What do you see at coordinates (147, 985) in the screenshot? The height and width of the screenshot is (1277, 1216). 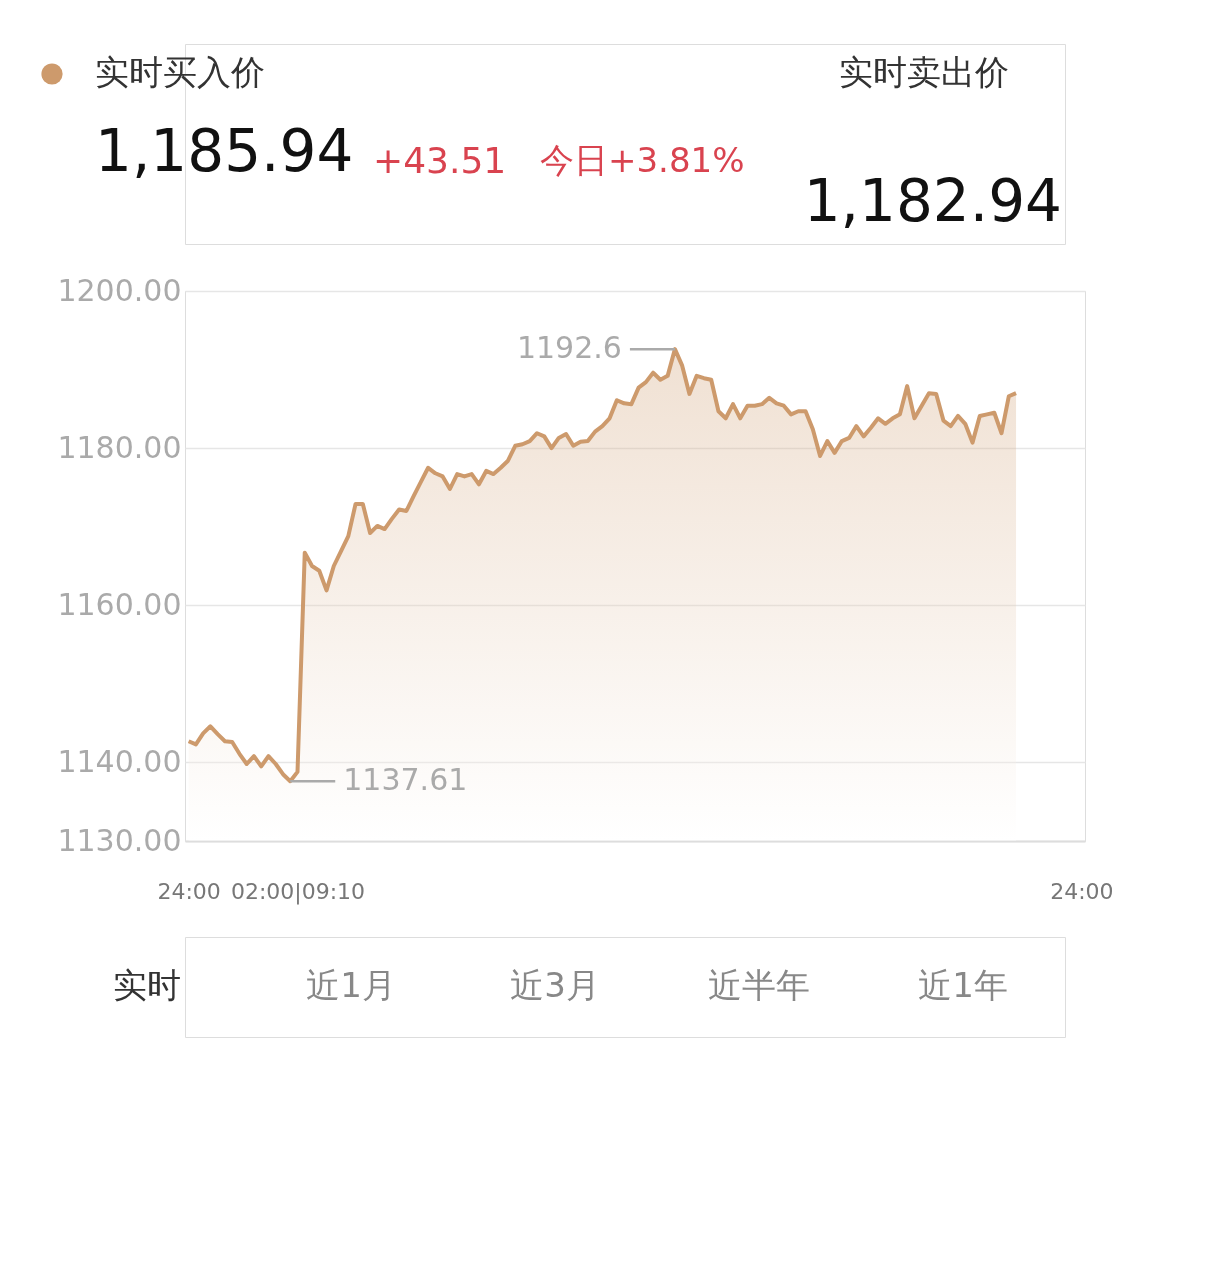 I see `text: 实时` at bounding box center [147, 985].